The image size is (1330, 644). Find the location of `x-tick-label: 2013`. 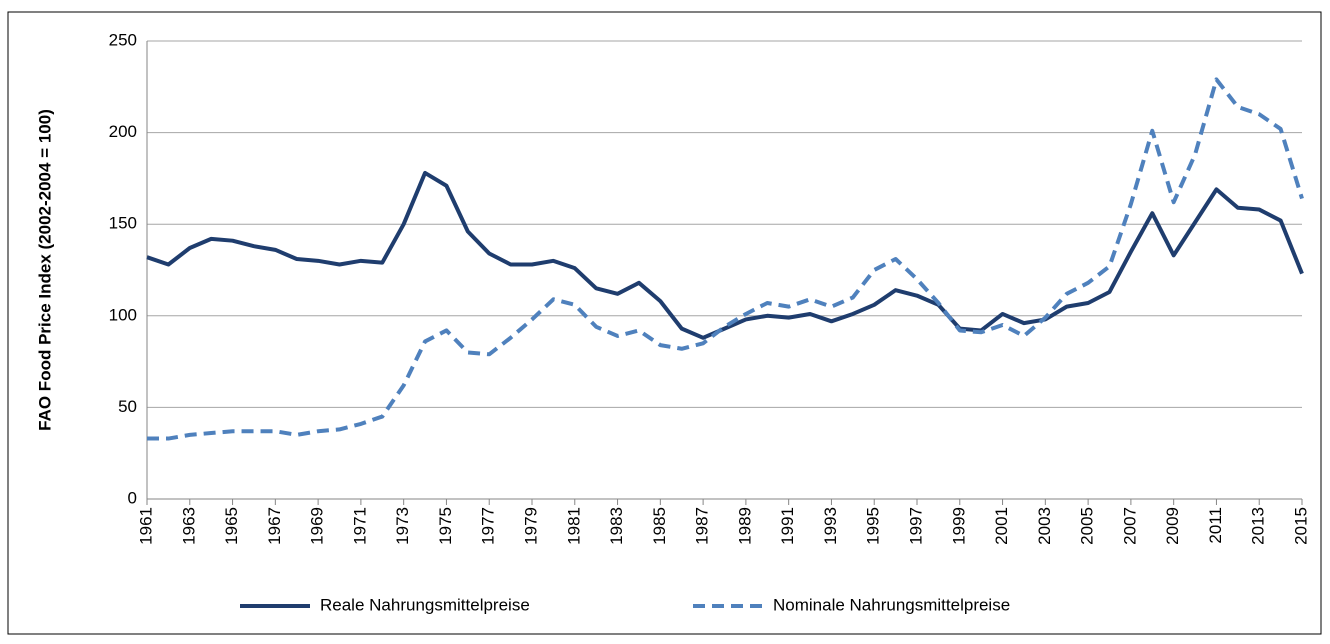

x-tick-label: 2013 is located at coordinates (1258, 526).